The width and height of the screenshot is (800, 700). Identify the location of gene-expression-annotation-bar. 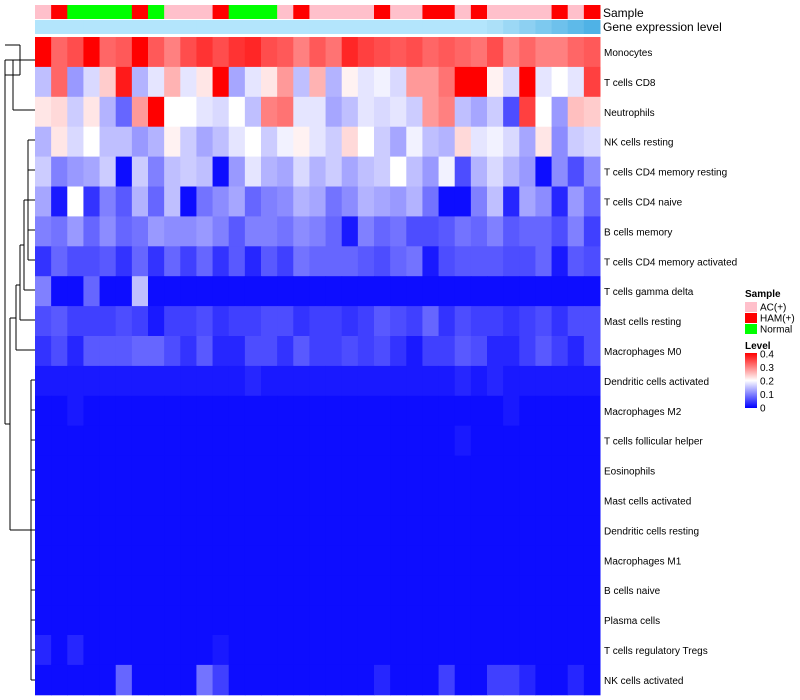
(318, 27).